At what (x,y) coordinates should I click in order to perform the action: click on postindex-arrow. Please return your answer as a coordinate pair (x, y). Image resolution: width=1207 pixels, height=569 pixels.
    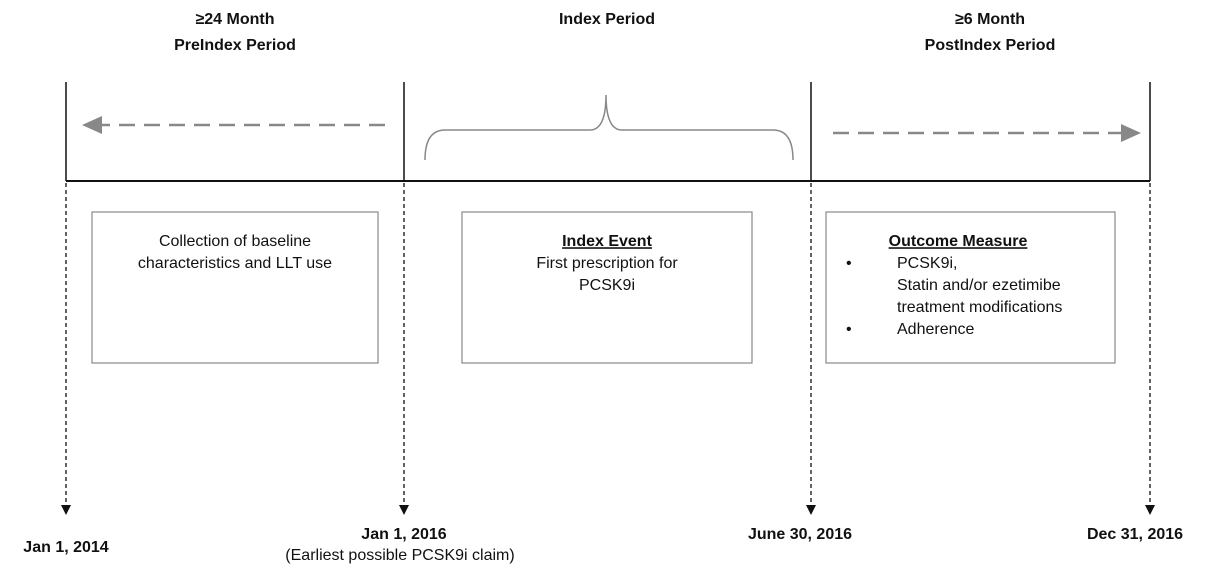
    Looking at the image, I should click on (987, 133).